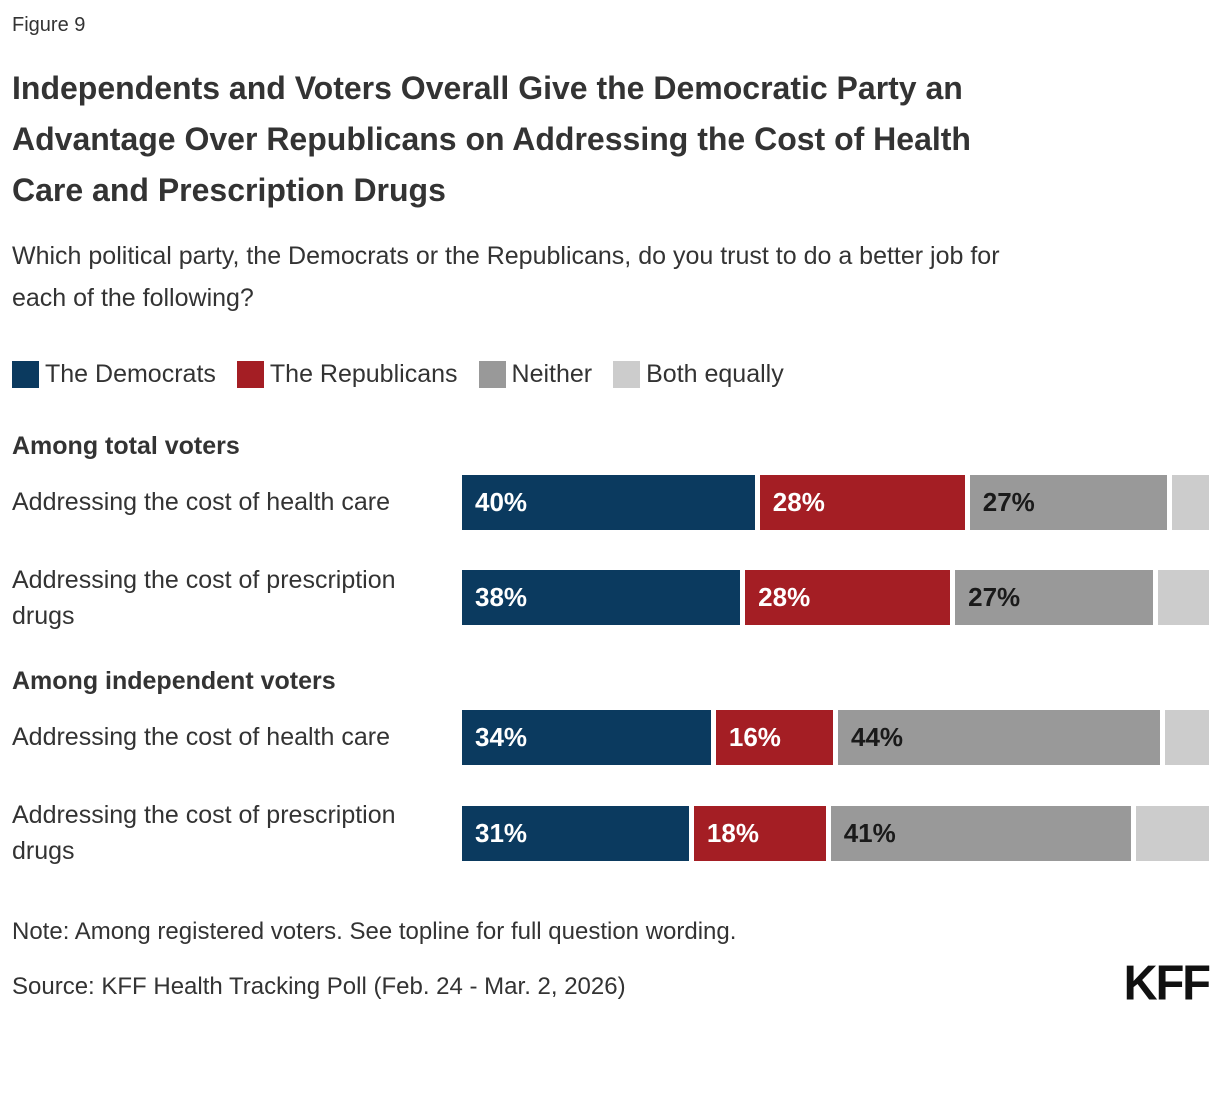 Image resolution: width=1220 pixels, height=1108 pixels. Describe the element at coordinates (999, 738) in the screenshot. I see `bar-segment-neither: 44%` at that location.